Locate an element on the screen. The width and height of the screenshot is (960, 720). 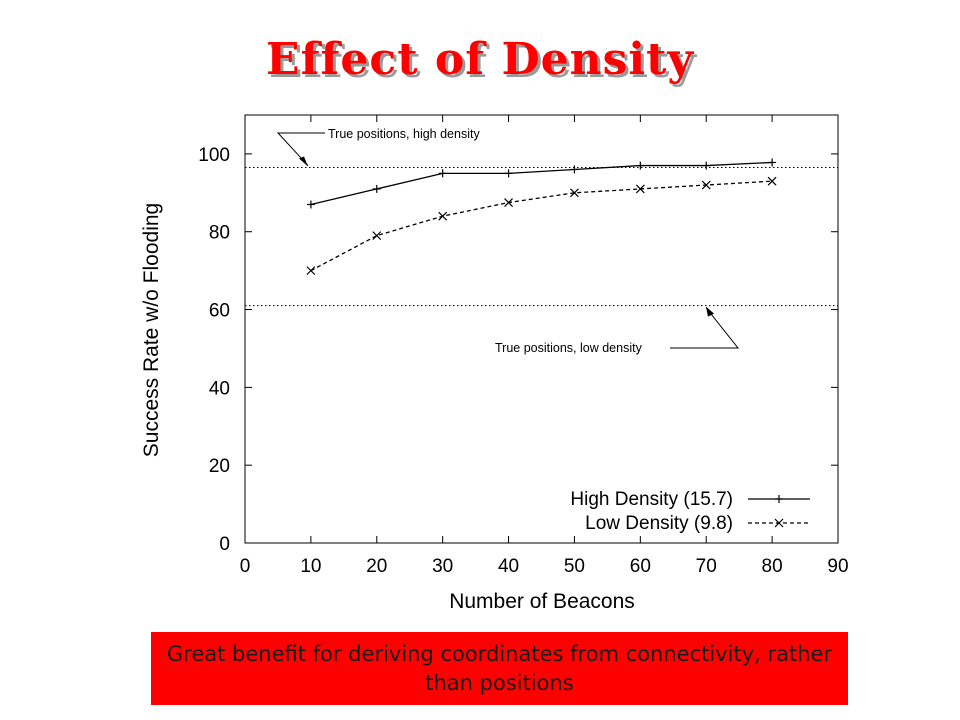
y-tick-label: 0 is located at coordinates (224, 544).